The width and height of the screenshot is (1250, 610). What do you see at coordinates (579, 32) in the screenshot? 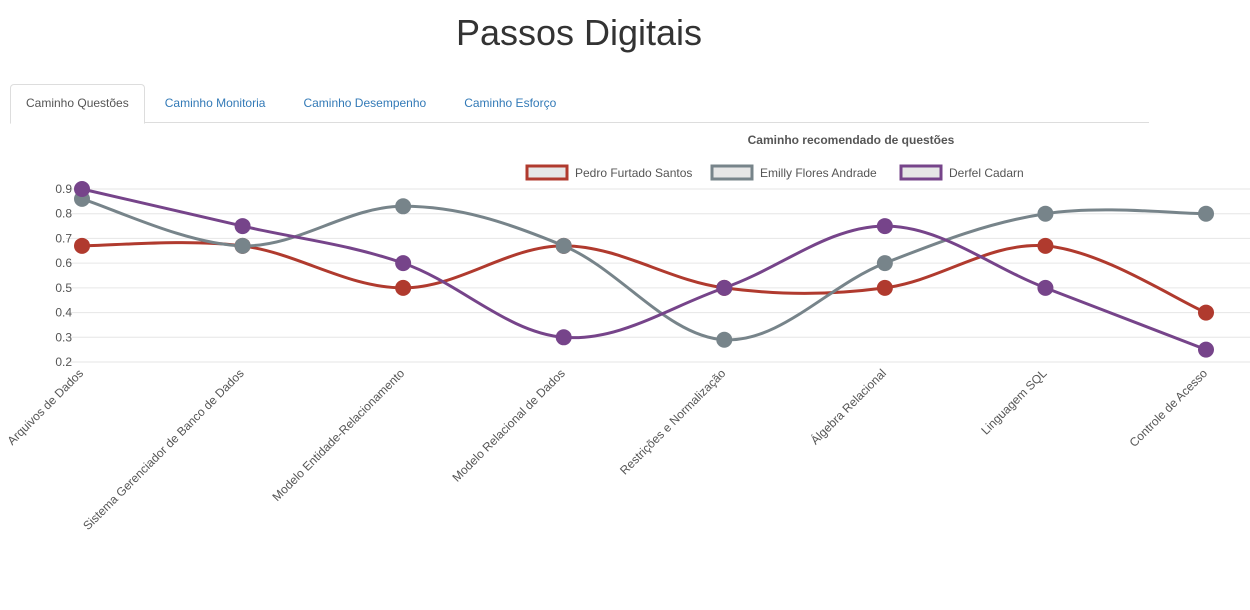
I see `page-title: Passos Digitais` at bounding box center [579, 32].